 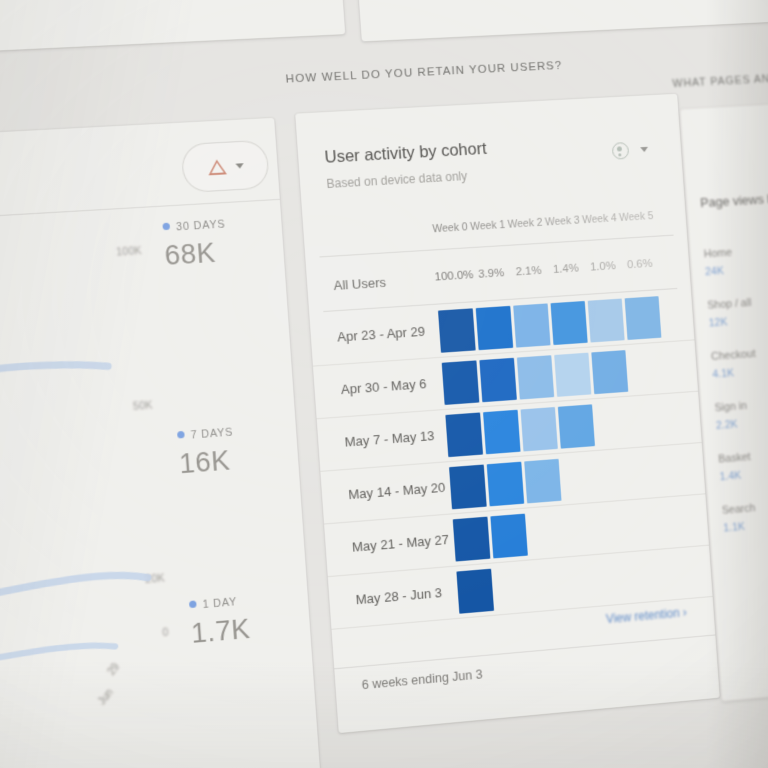 I want to click on list-item: Basket 1.4K, so click(x=743, y=463).